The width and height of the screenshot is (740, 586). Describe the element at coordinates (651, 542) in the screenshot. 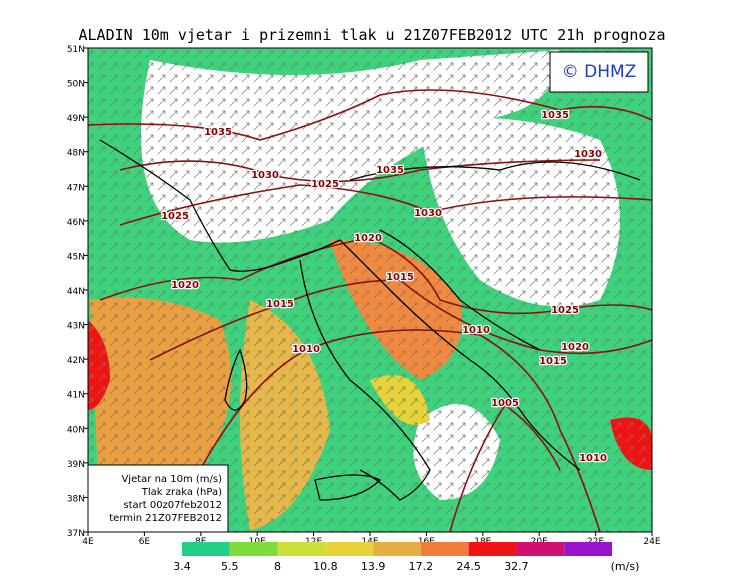

I see `lon-label: 24E` at that location.